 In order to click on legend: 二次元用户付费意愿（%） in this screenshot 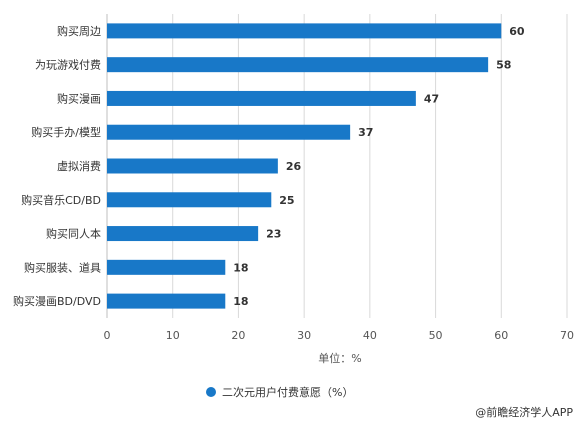, I will do `click(279, 392)`.